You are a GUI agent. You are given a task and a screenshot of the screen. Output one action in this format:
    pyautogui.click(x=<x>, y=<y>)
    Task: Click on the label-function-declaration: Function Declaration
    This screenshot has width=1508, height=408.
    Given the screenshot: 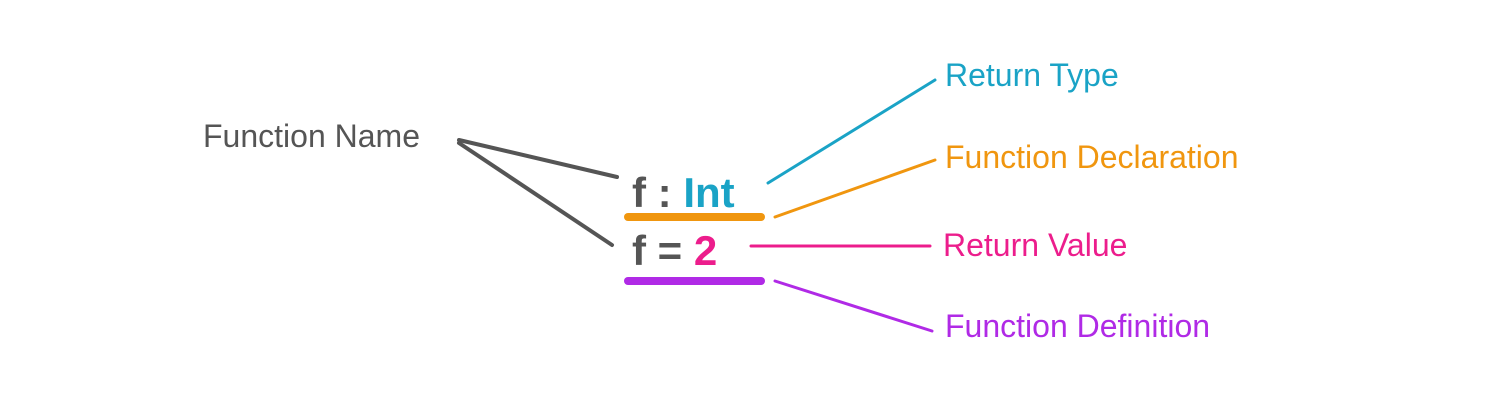 What is the action you would take?
    pyautogui.click(x=1092, y=157)
    